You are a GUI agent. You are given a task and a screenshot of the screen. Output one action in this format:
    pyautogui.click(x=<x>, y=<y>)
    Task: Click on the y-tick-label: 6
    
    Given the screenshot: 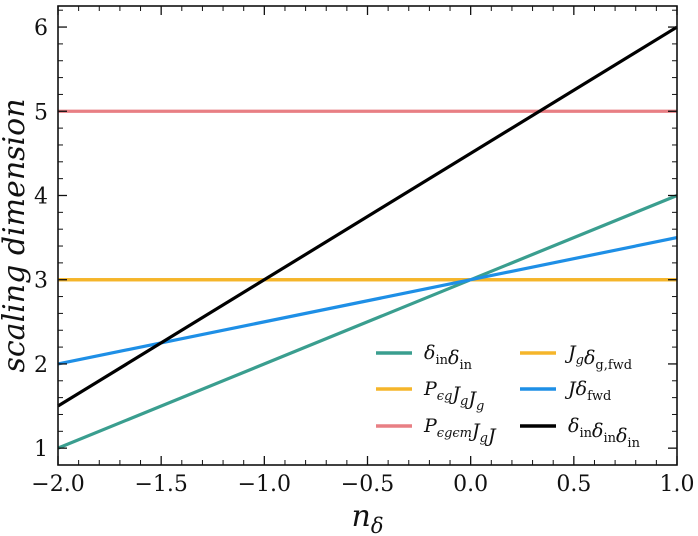 What is the action you would take?
    pyautogui.click(x=41, y=28)
    